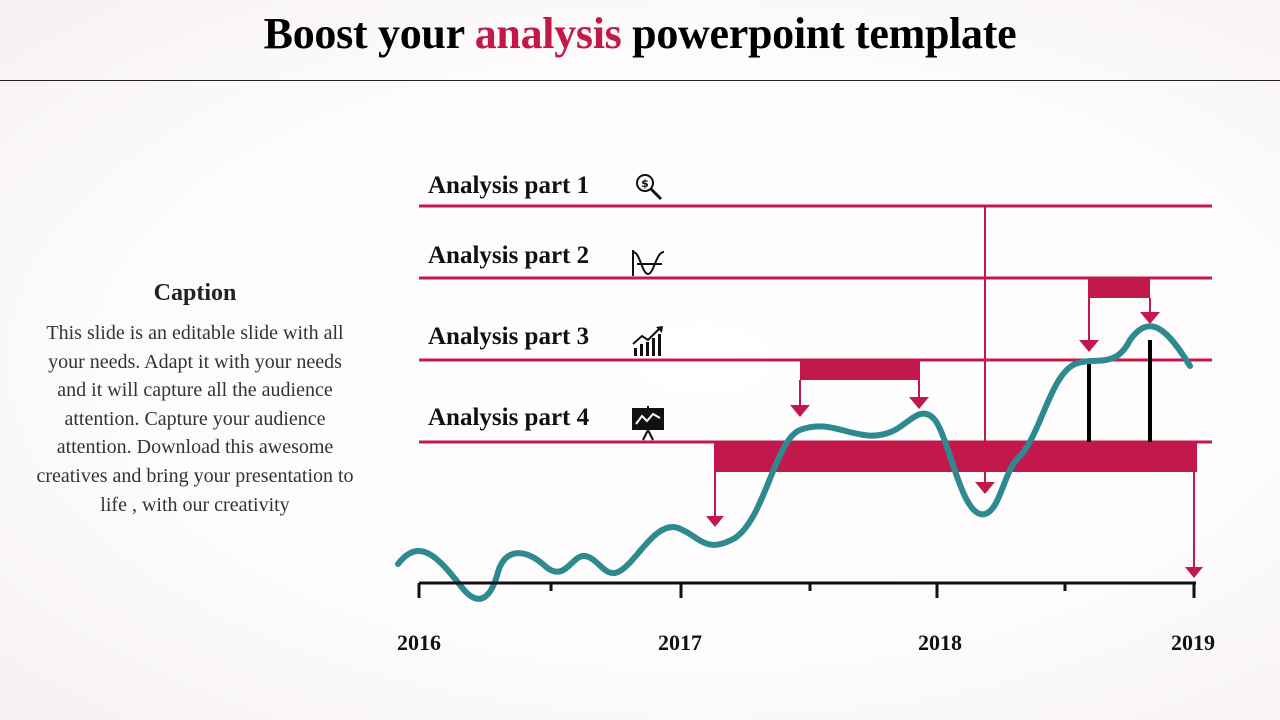  Describe the element at coordinates (640, 80) in the screenshot. I see `title-divider` at that location.